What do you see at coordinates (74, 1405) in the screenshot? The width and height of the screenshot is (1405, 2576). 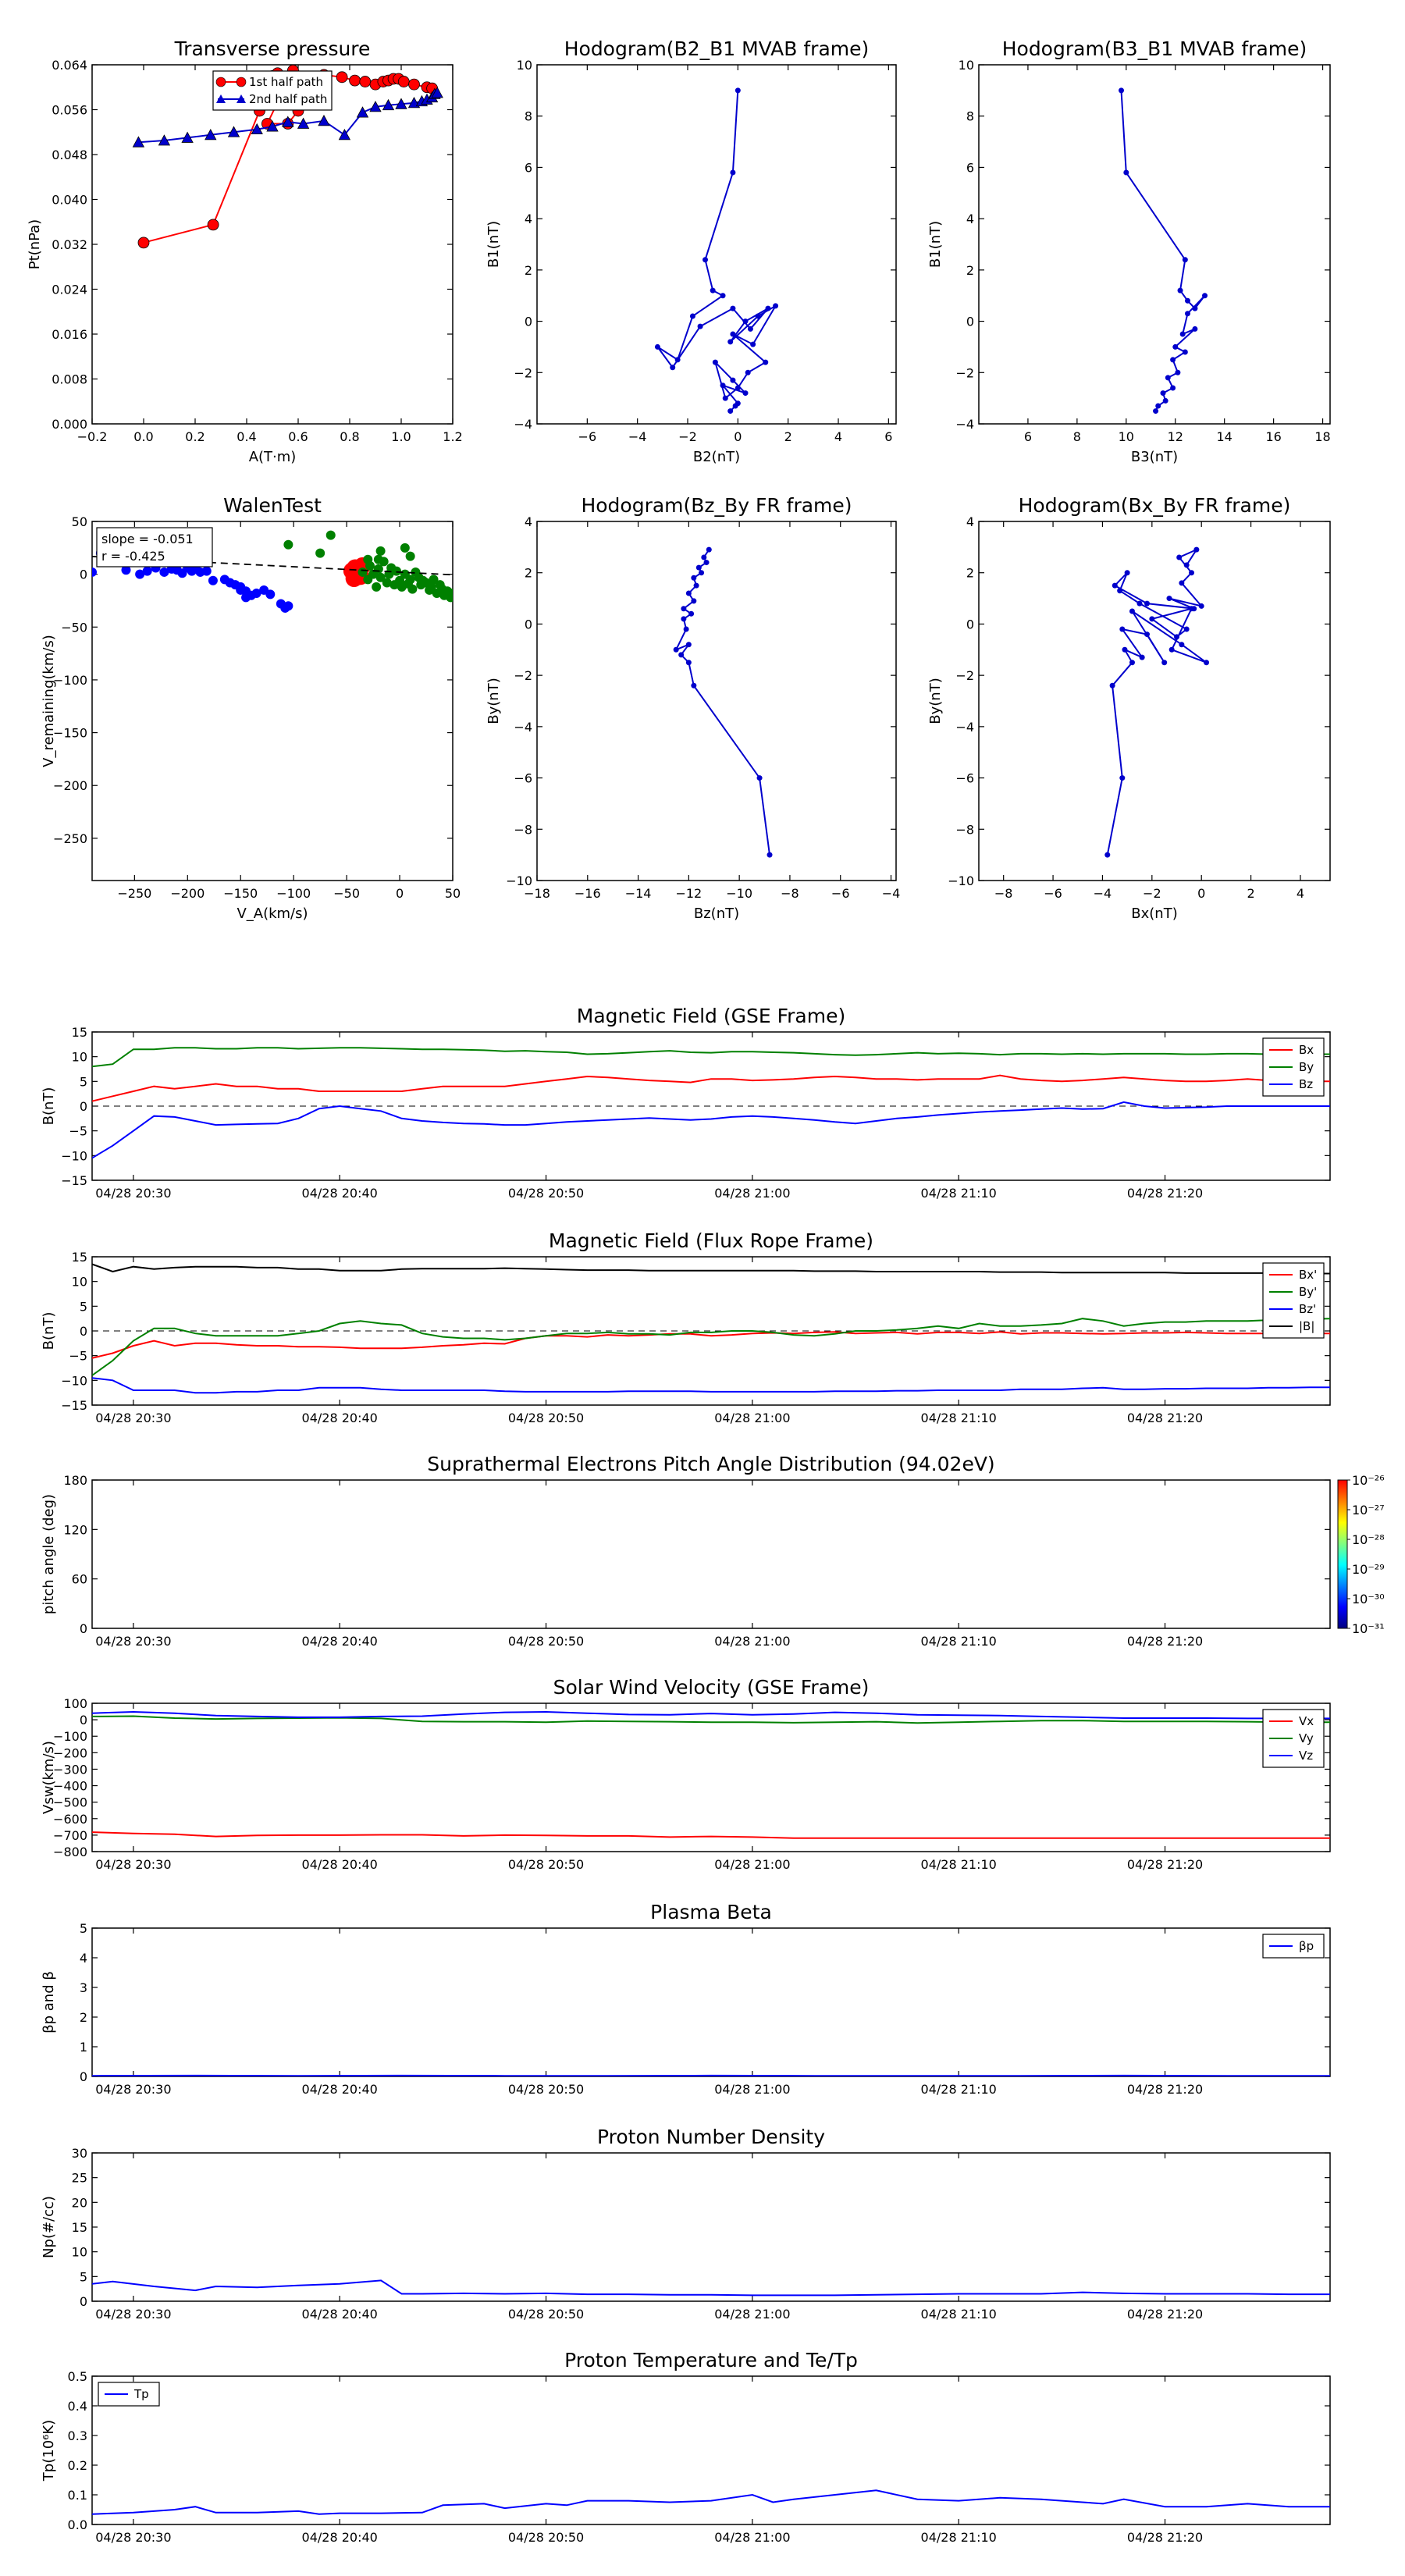 I see `y-tick-label: −15` at bounding box center [74, 1405].